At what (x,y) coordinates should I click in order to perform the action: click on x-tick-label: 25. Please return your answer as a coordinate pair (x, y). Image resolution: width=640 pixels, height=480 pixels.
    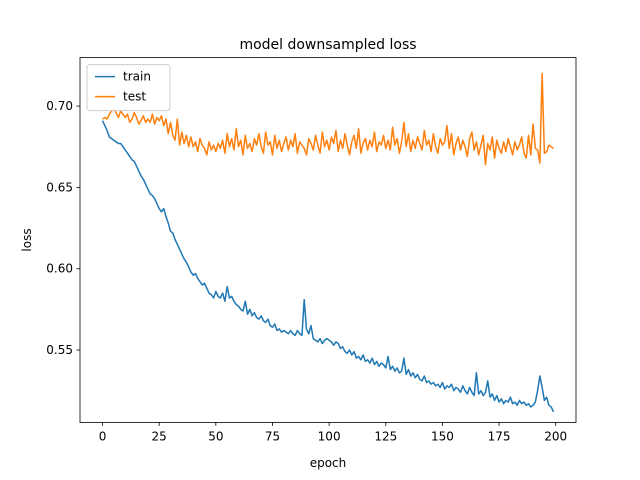
    Looking at the image, I should click on (159, 436).